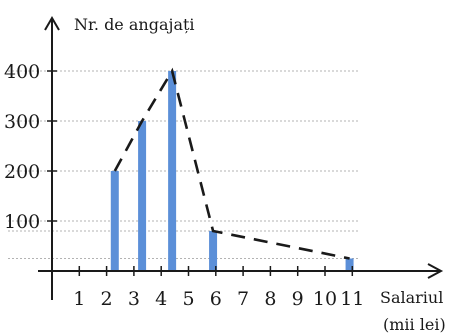 The width and height of the screenshot is (454, 335). What do you see at coordinates (352, 299) in the screenshot?
I see `x-tick-label: 11` at bounding box center [352, 299].